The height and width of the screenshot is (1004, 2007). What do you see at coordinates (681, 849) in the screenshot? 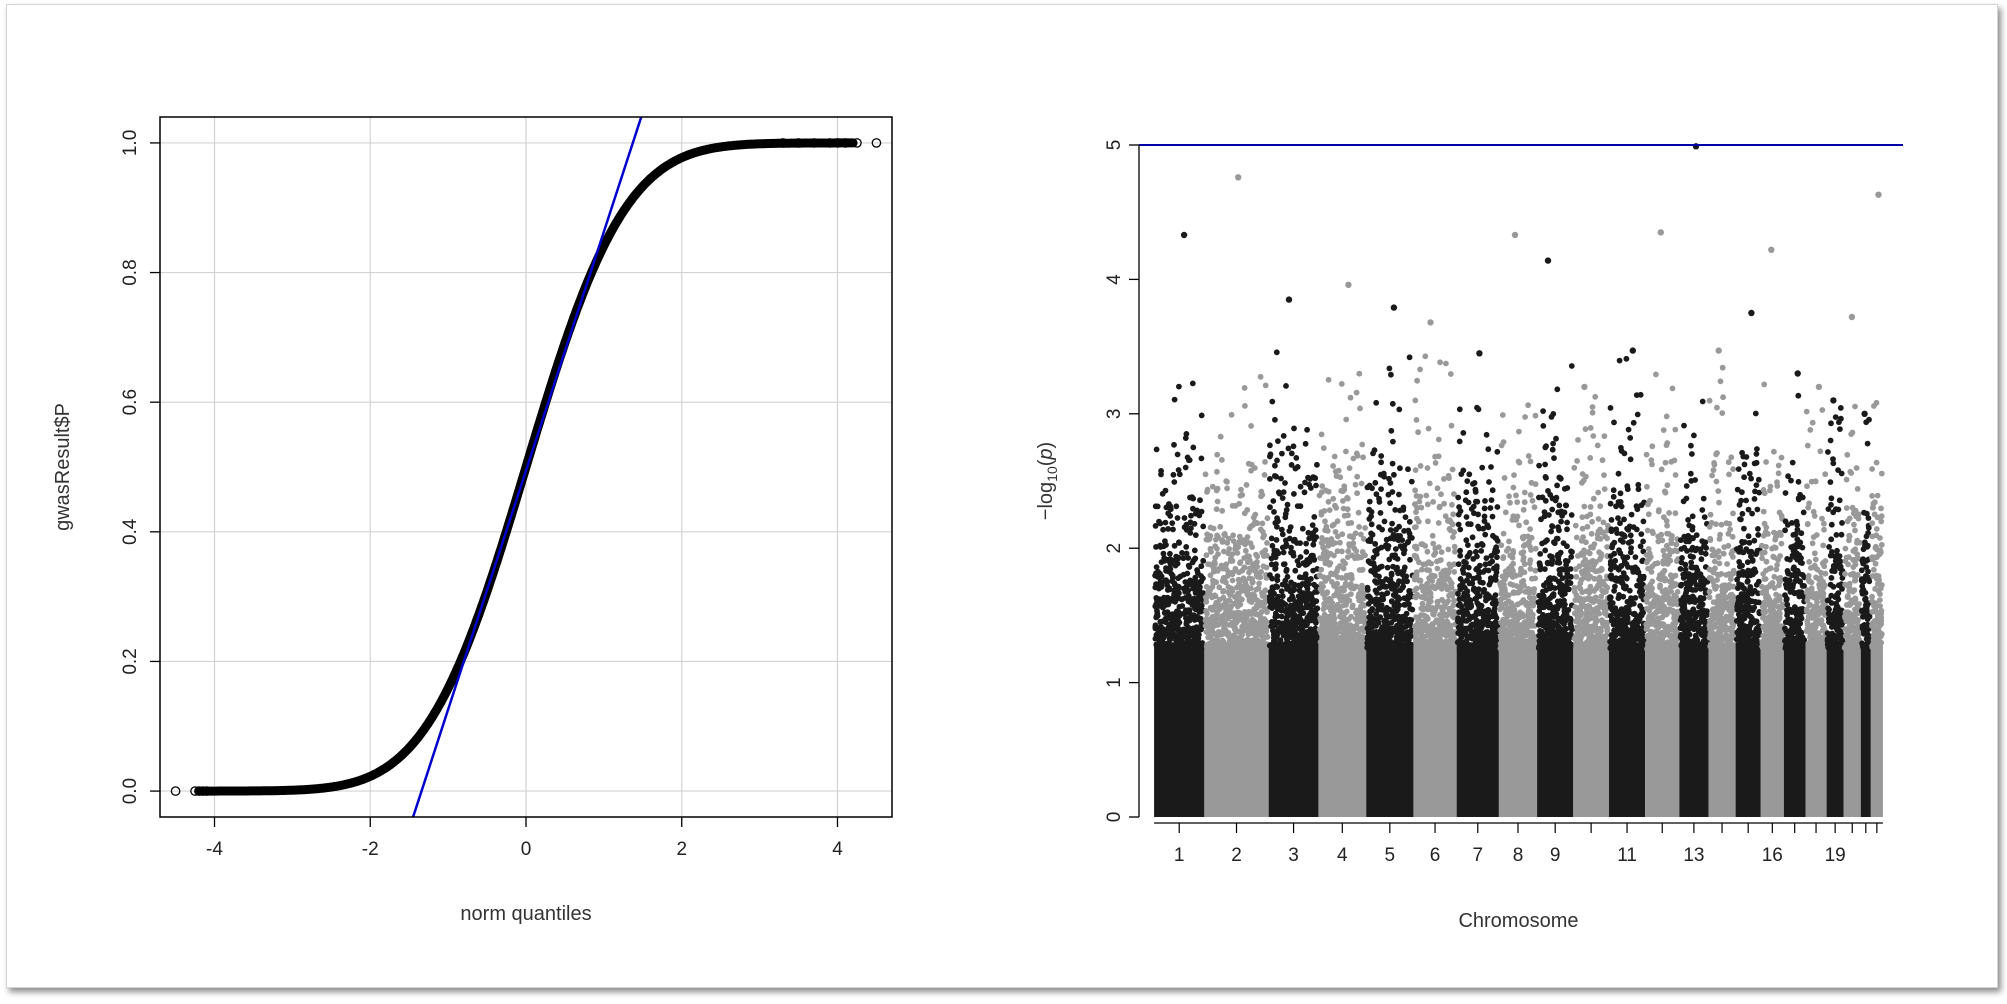
I see `qq-x-tick-label: 2` at bounding box center [681, 849].